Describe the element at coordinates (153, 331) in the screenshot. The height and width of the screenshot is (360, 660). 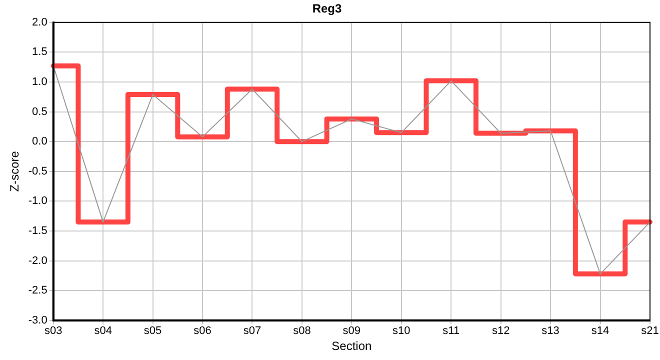
I see `x-tick-label: s05` at that location.